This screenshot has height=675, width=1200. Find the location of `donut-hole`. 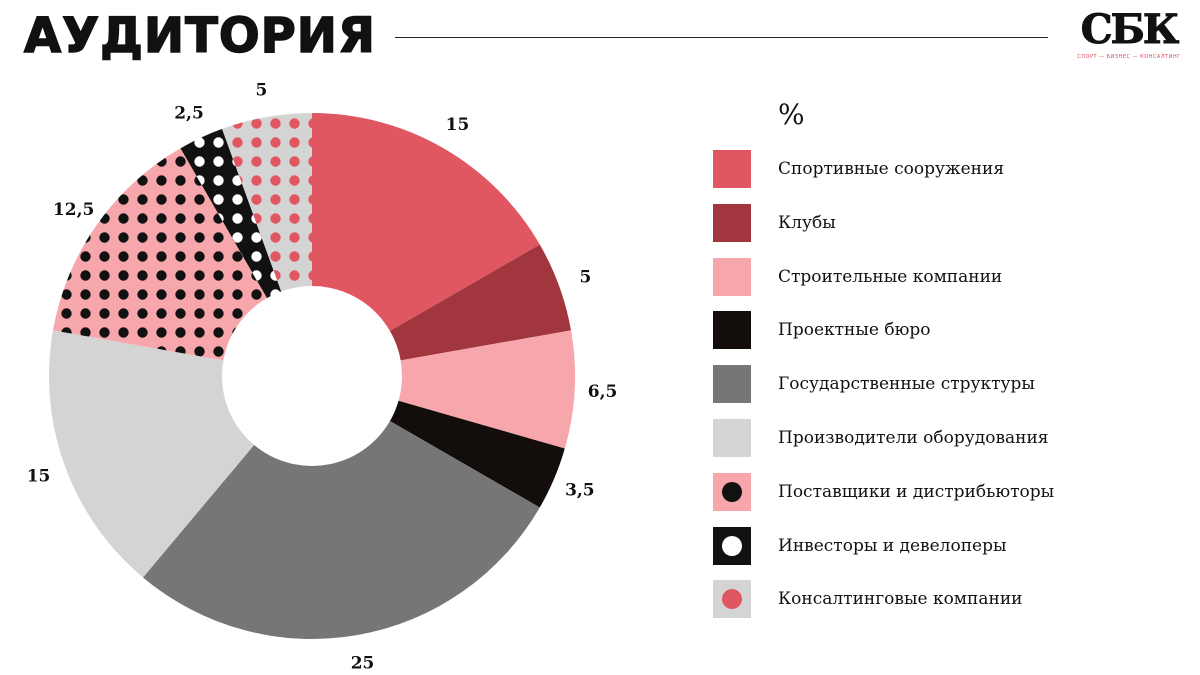

donut-hole is located at coordinates (312, 376).